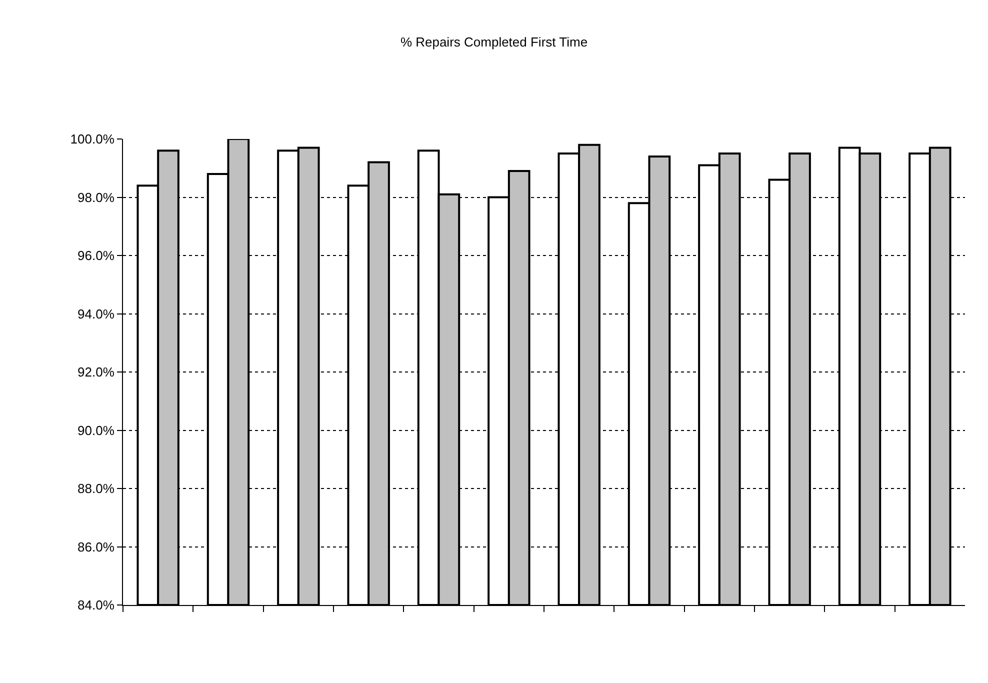 This screenshot has width=988, height=683. I want to click on y-tick-label: 92.0%, so click(96, 372).